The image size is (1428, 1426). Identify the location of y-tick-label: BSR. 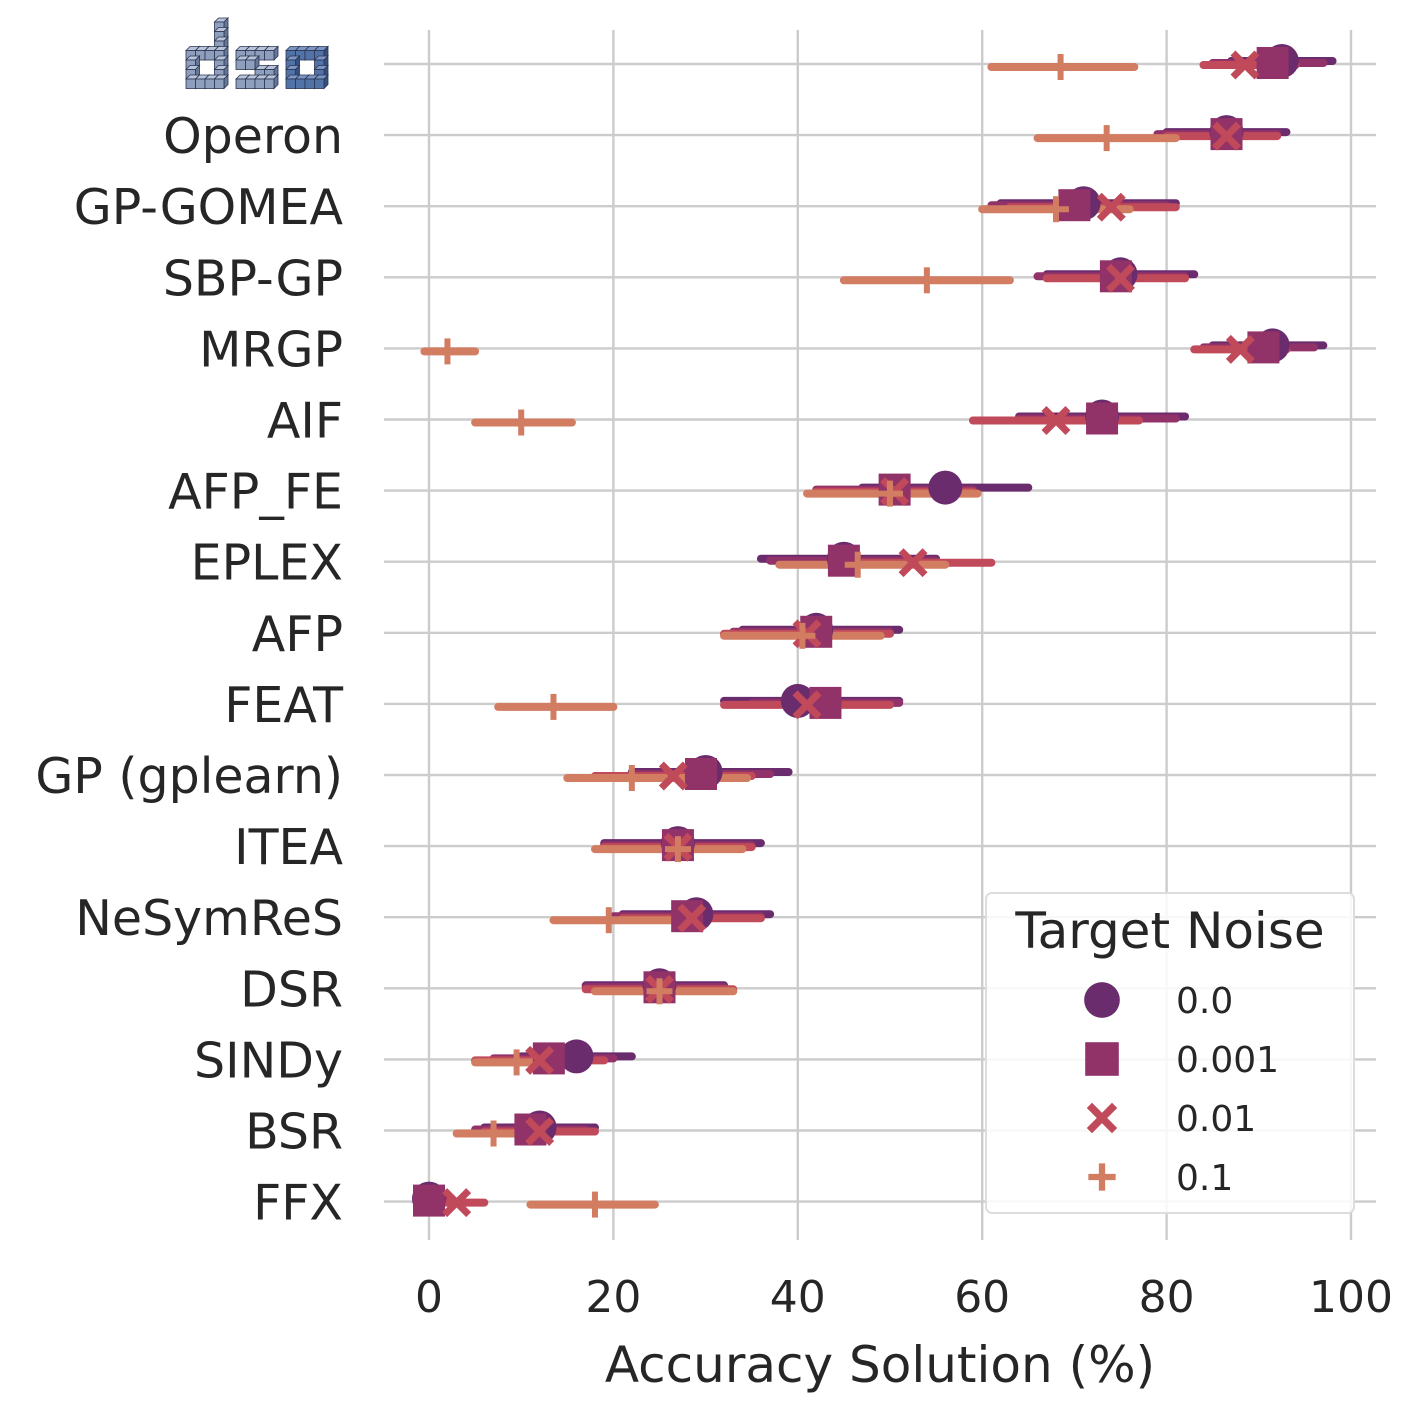
(294, 1132).